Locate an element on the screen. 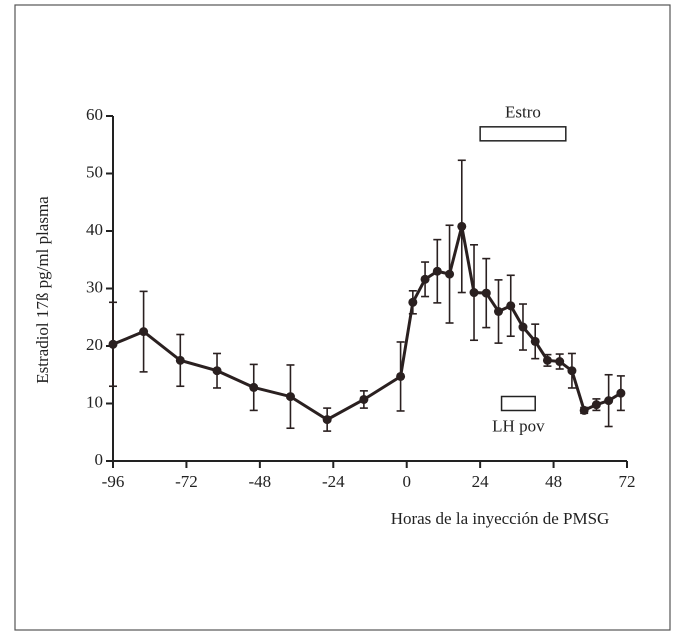  x-tick-label: 72 is located at coordinates (627, 481).